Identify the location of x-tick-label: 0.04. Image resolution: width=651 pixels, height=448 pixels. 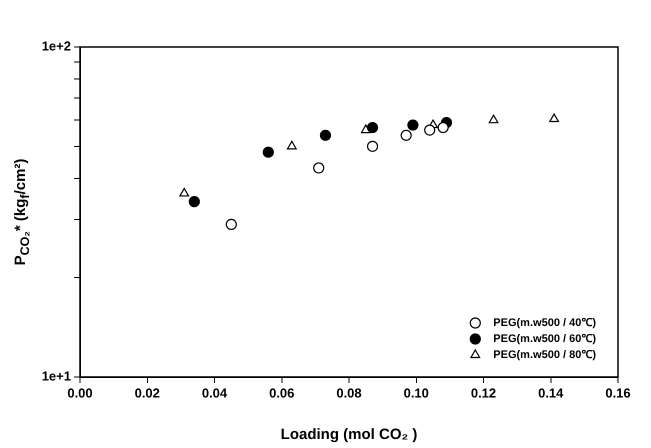
(215, 392).